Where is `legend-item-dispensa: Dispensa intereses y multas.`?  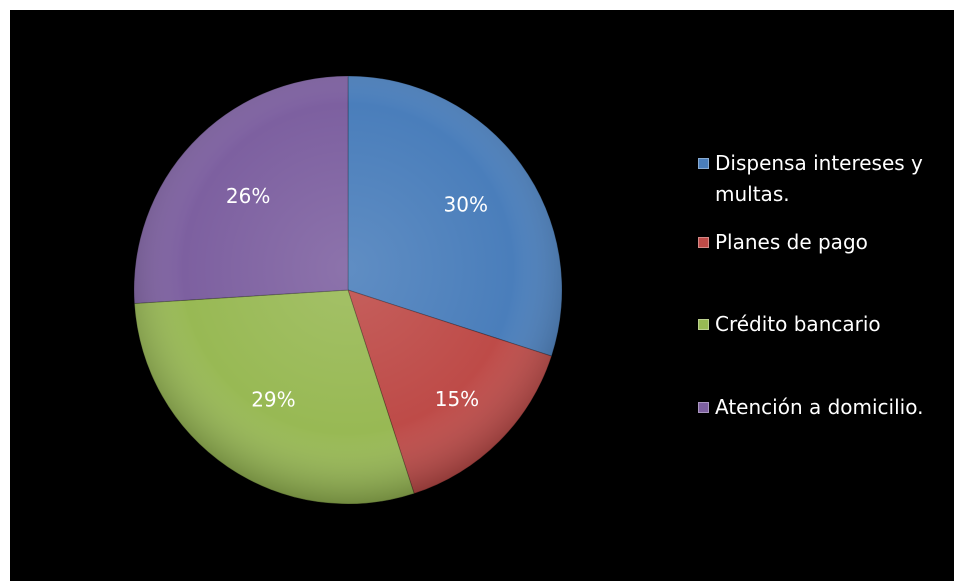
legend-item-dispensa: Dispensa intereses y multas. is located at coordinates (821, 179).